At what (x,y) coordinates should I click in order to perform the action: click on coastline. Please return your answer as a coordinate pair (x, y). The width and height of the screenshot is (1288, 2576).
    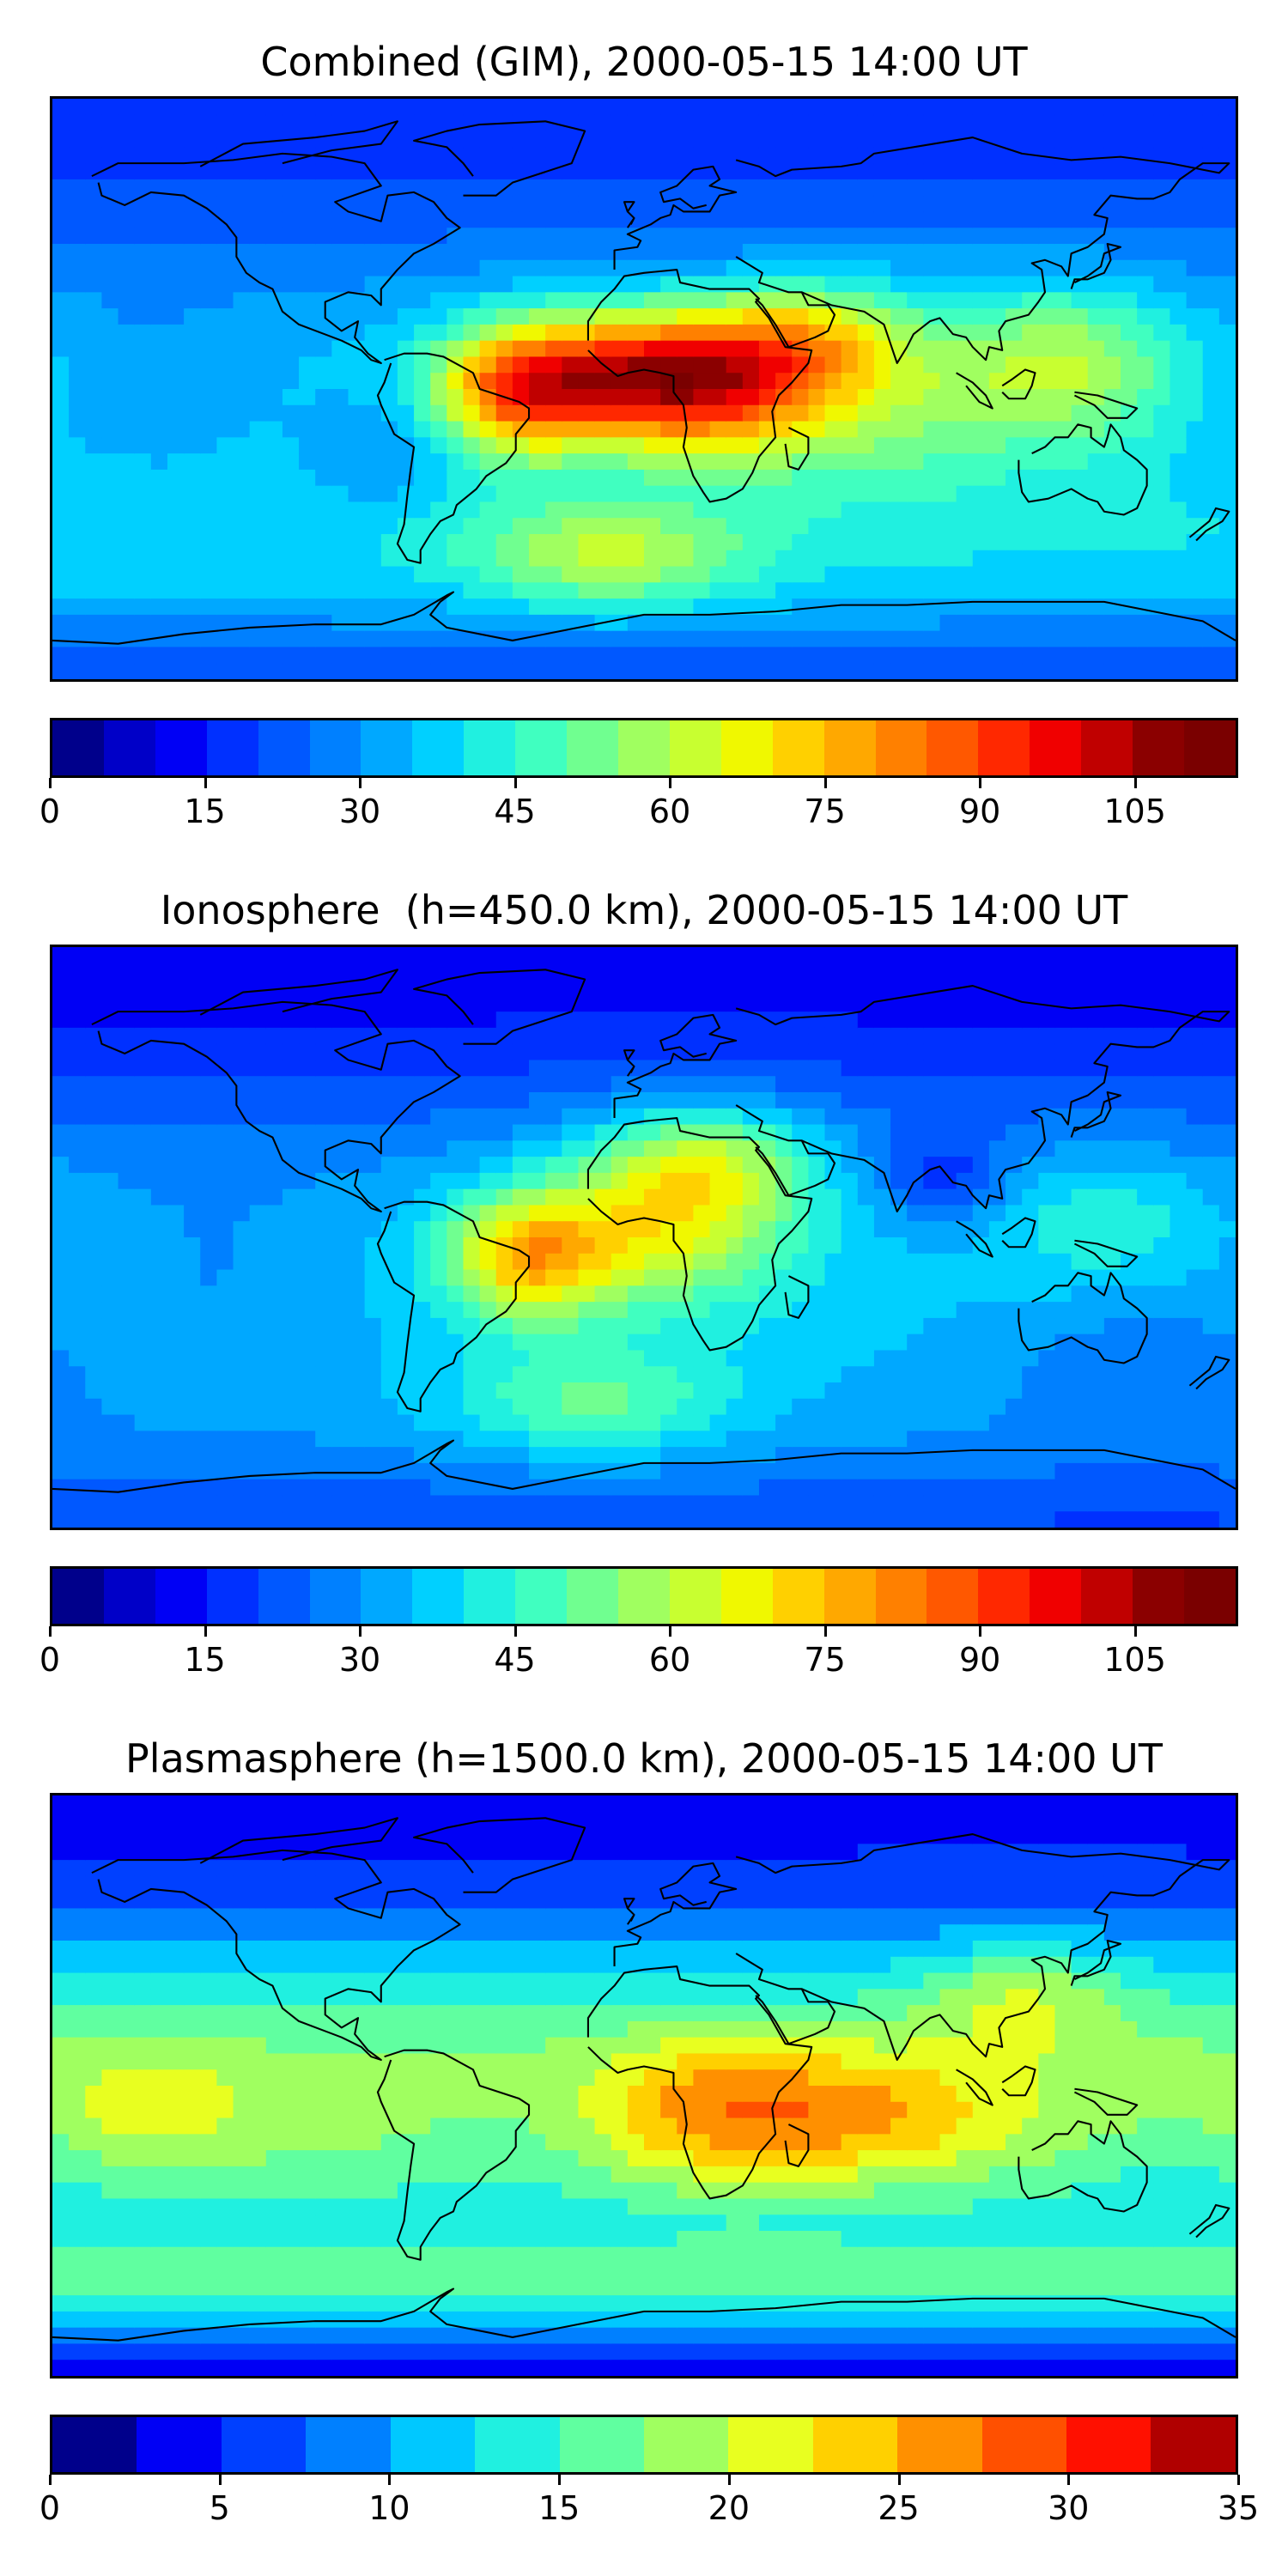
    Looking at the image, I should click on (453, 458).